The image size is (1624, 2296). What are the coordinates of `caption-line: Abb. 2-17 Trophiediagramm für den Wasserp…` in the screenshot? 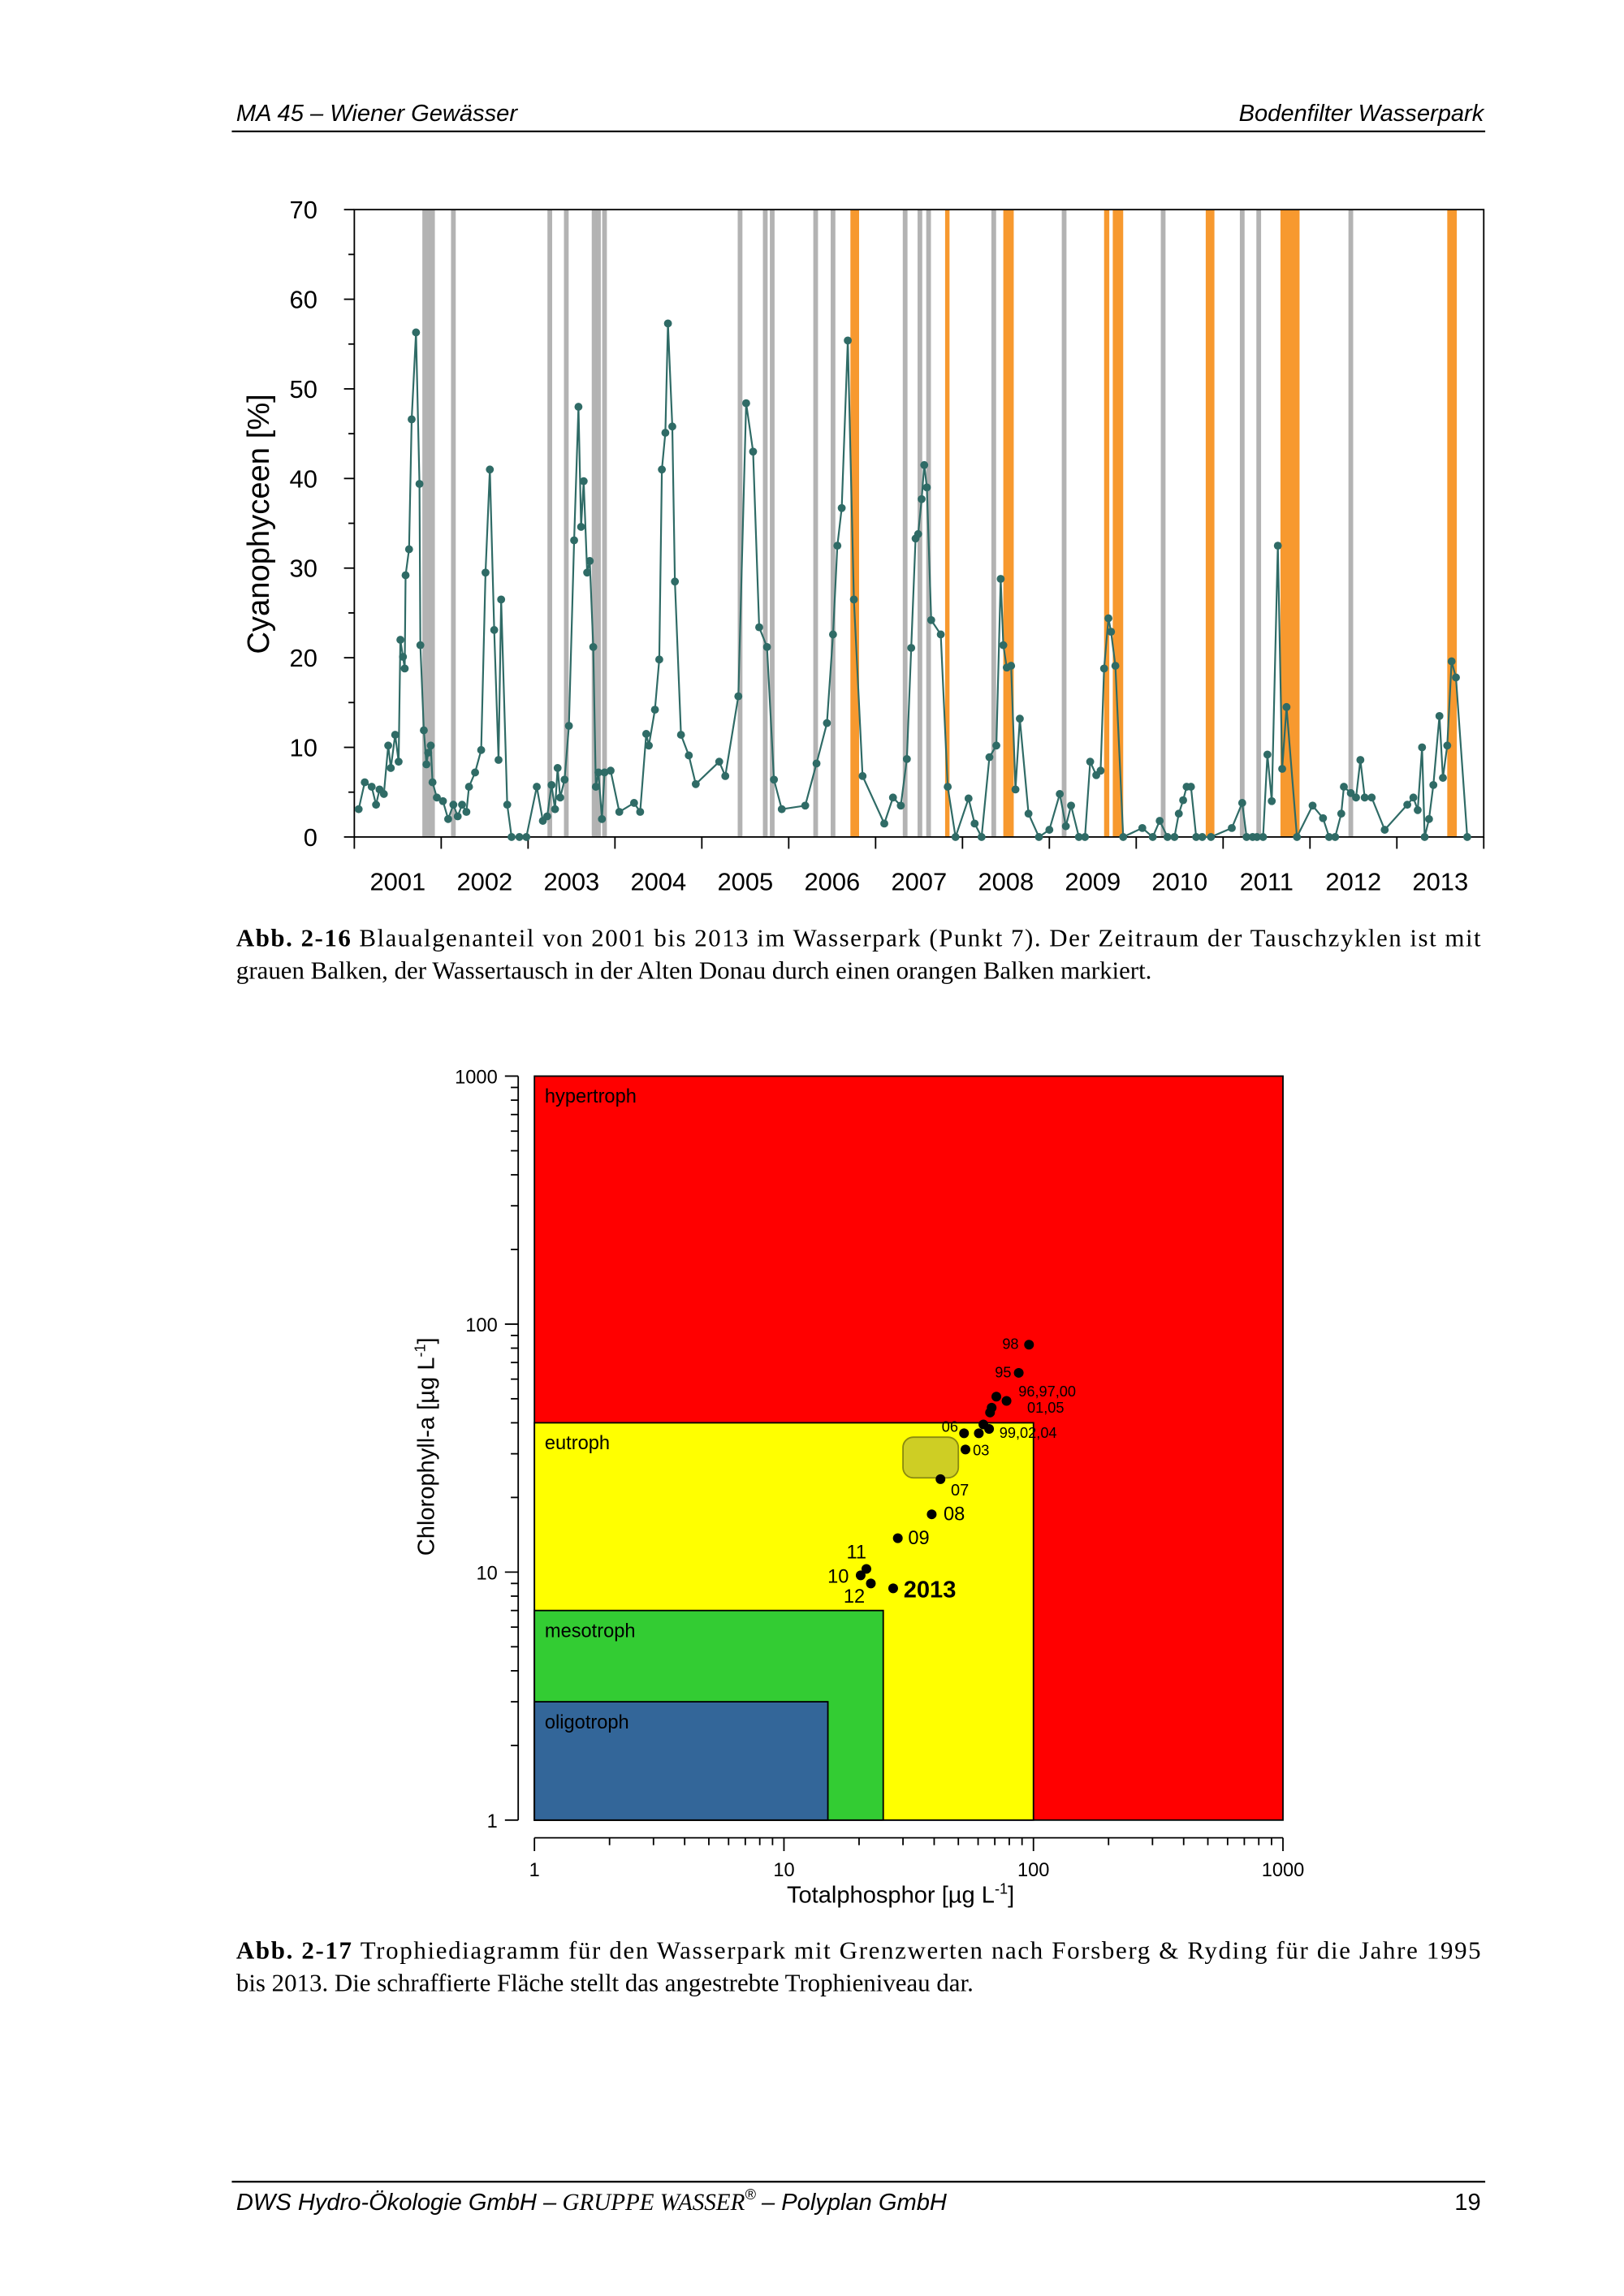 It's located at (858, 1950).